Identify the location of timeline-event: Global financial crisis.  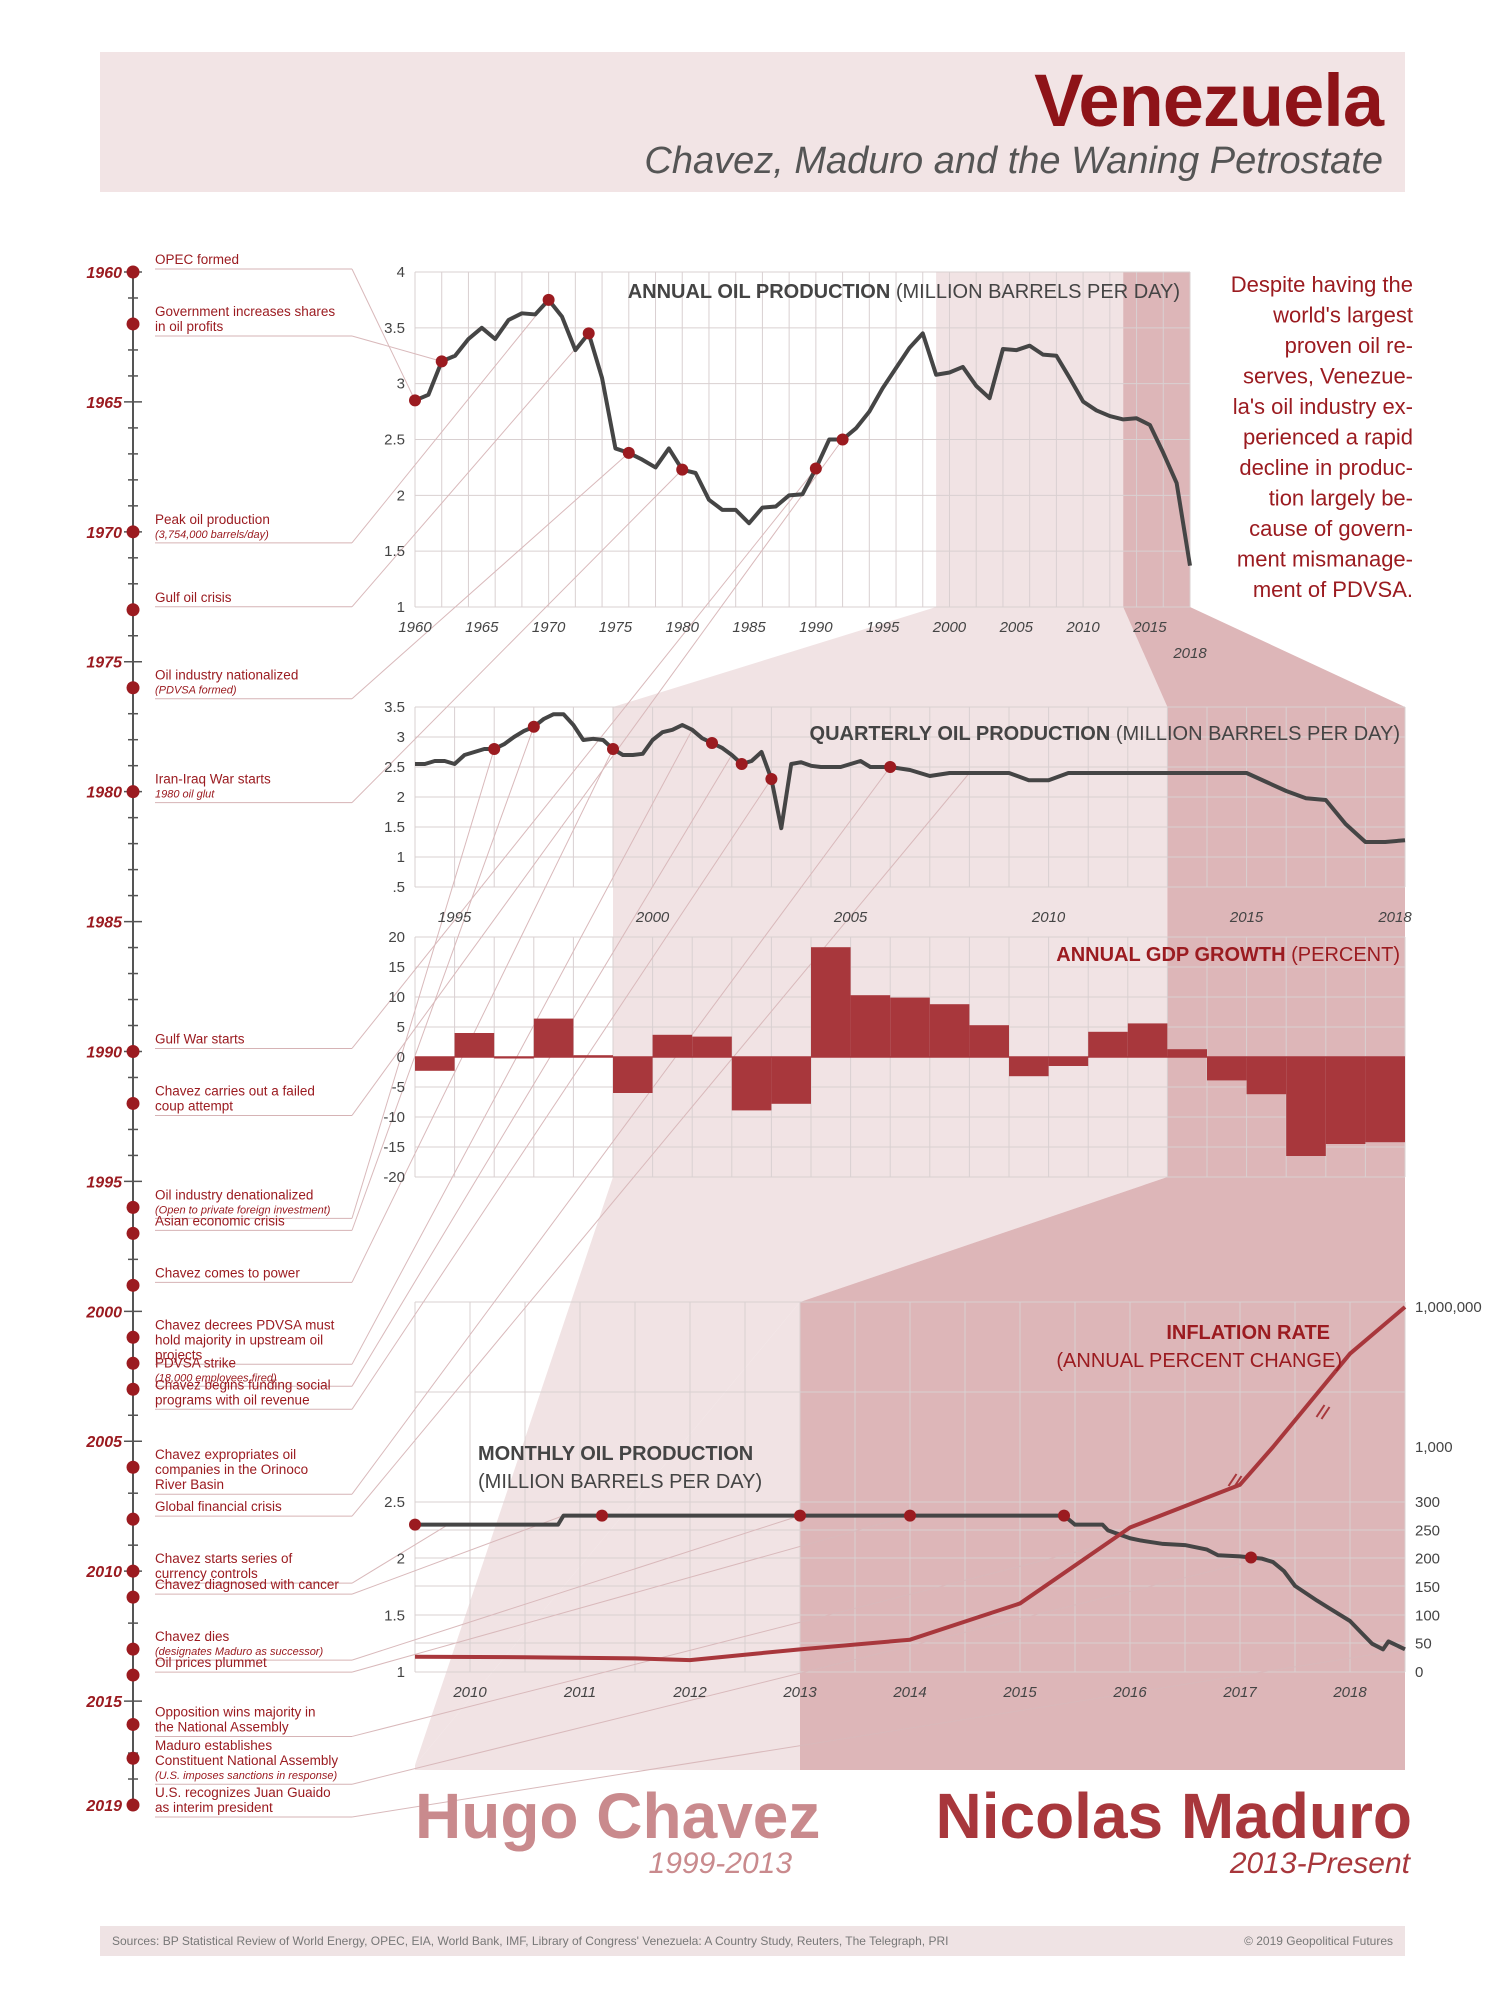
(204, 1512).